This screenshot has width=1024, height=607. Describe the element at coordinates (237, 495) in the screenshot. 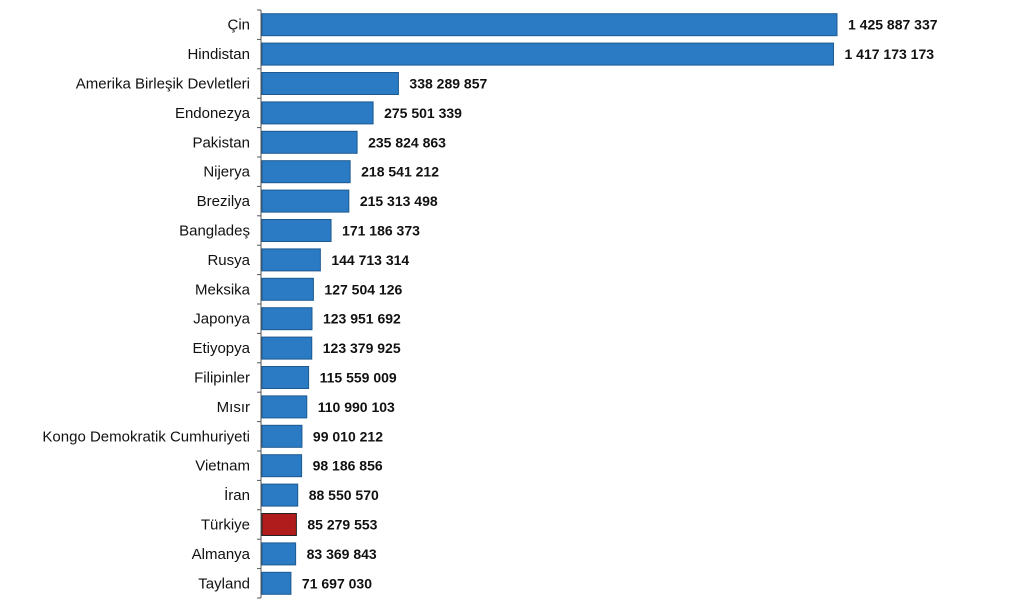

I see `category-label: İran` at that location.